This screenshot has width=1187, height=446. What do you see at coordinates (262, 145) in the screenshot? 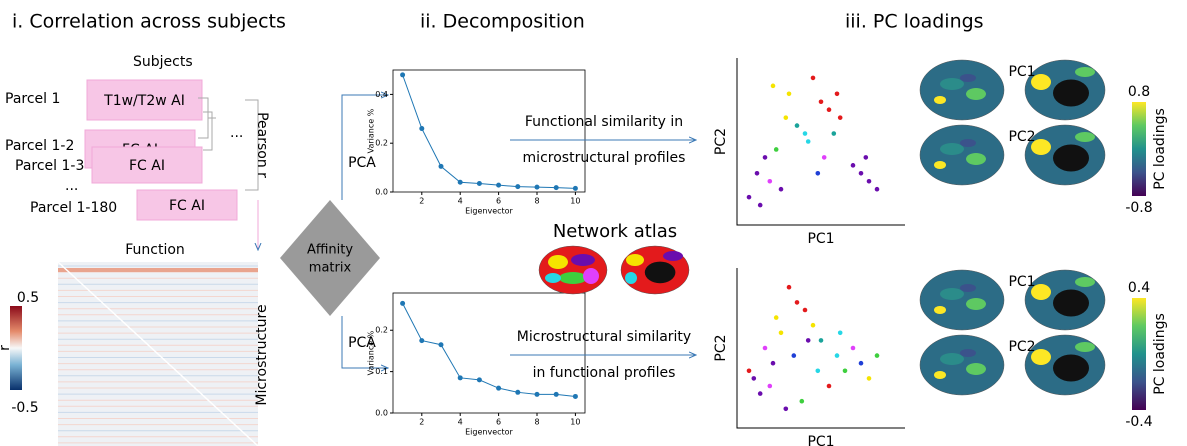
I see `pearson-label: Pearson r` at bounding box center [262, 145].